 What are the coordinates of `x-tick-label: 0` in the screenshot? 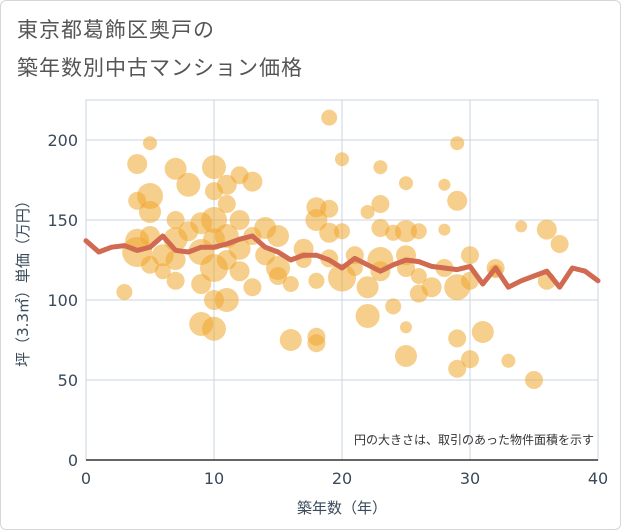 It's located at (86, 478).